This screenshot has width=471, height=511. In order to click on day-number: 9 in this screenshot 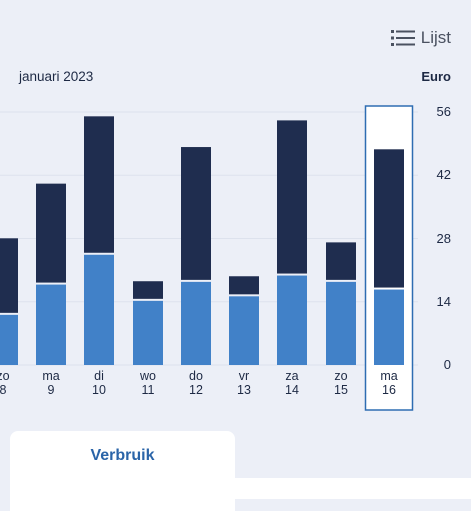, I will do `click(51, 390)`.